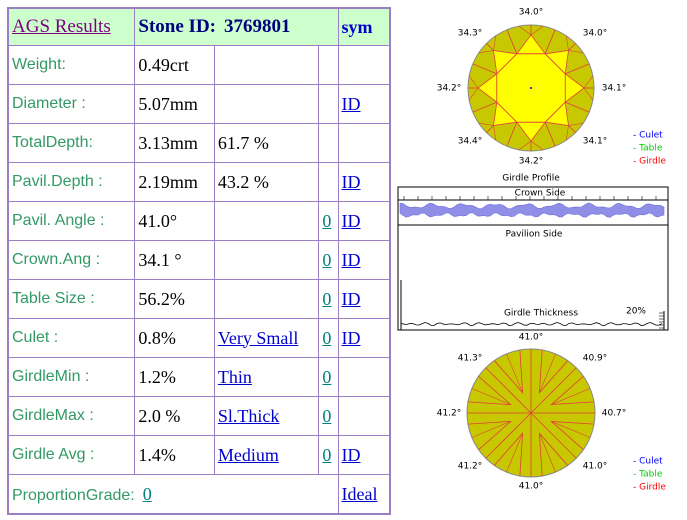 The image size is (687, 520). What do you see at coordinates (51, 376) in the screenshot?
I see `row-label: GirdleMin :` at bounding box center [51, 376].